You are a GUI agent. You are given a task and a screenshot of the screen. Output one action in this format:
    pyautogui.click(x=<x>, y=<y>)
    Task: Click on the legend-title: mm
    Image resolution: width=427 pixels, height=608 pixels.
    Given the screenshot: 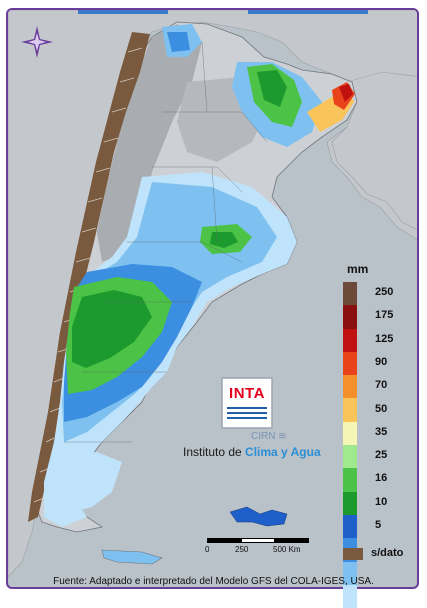 What is the action you would take?
    pyautogui.click(x=358, y=269)
    